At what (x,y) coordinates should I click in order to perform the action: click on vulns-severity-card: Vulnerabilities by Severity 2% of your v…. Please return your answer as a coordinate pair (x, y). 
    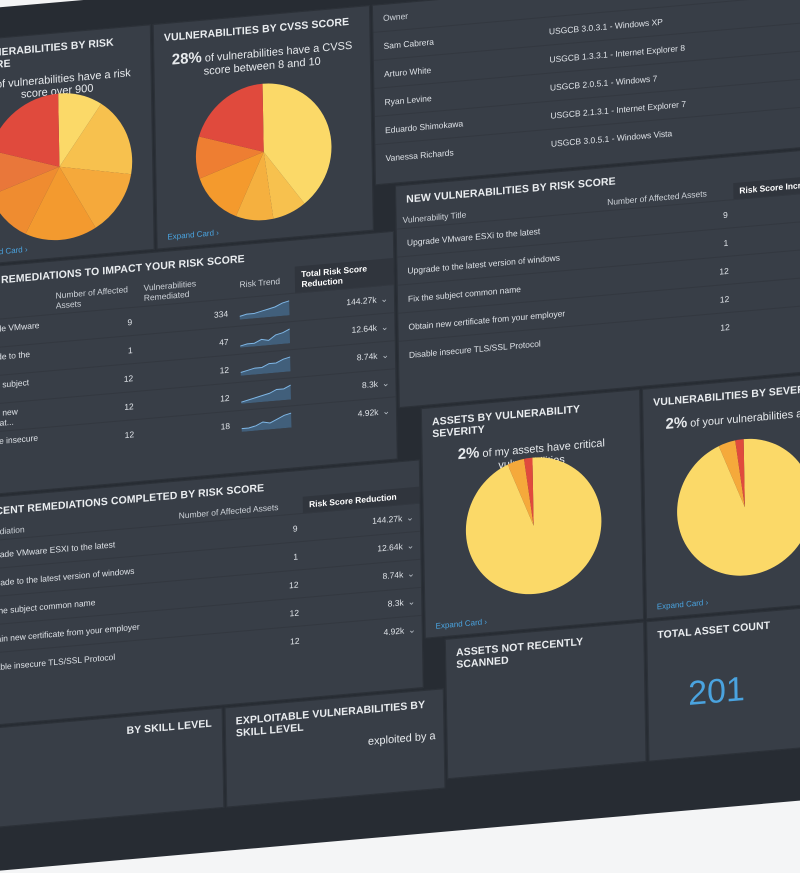
    Looking at the image, I should click on (721, 495).